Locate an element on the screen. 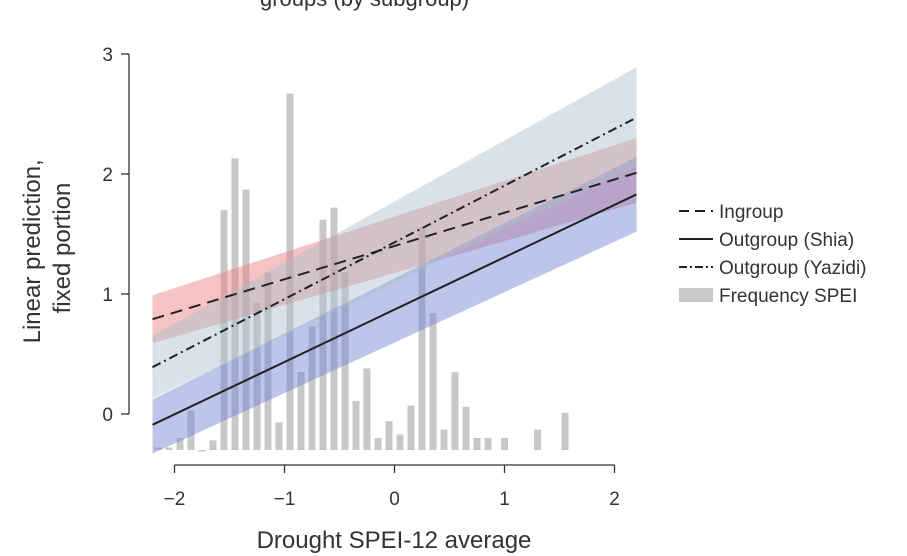 The width and height of the screenshot is (907, 556). legend-label: Outgroup (Yazidi) is located at coordinates (793, 268).